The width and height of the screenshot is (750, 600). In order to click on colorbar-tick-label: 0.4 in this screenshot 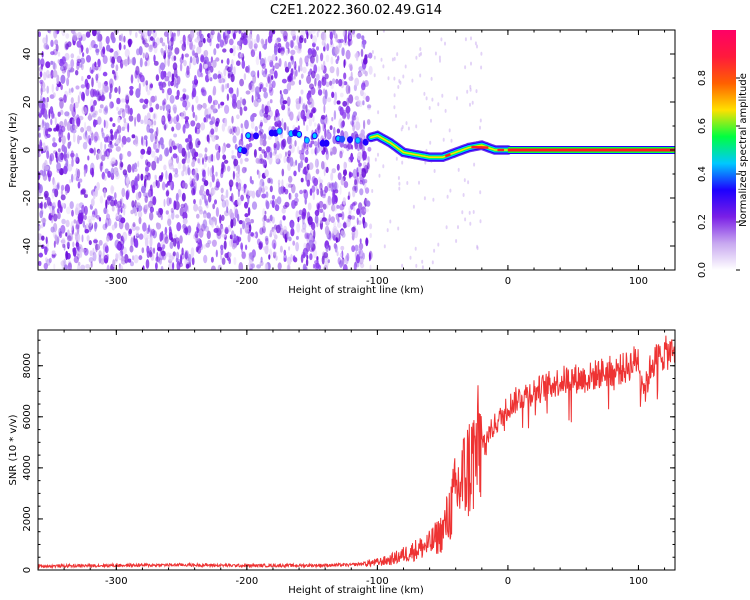, I will do `click(702, 174)`.